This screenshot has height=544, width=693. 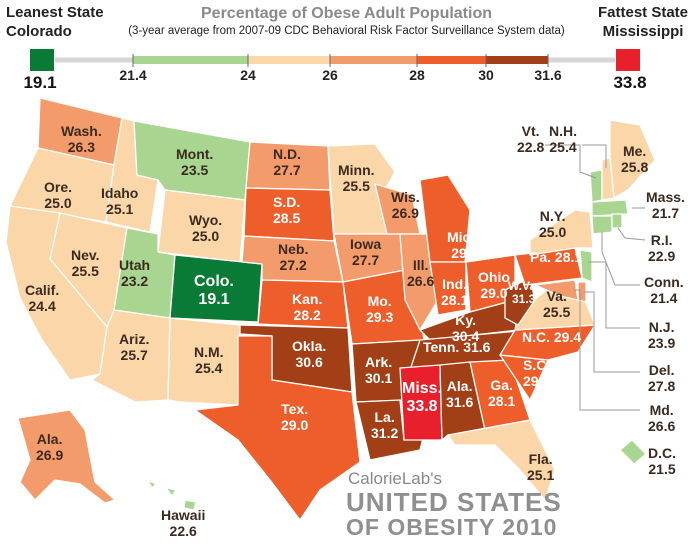 What do you see at coordinates (502, 393) in the screenshot?
I see `label-ga: Ga. 28.1` at bounding box center [502, 393].